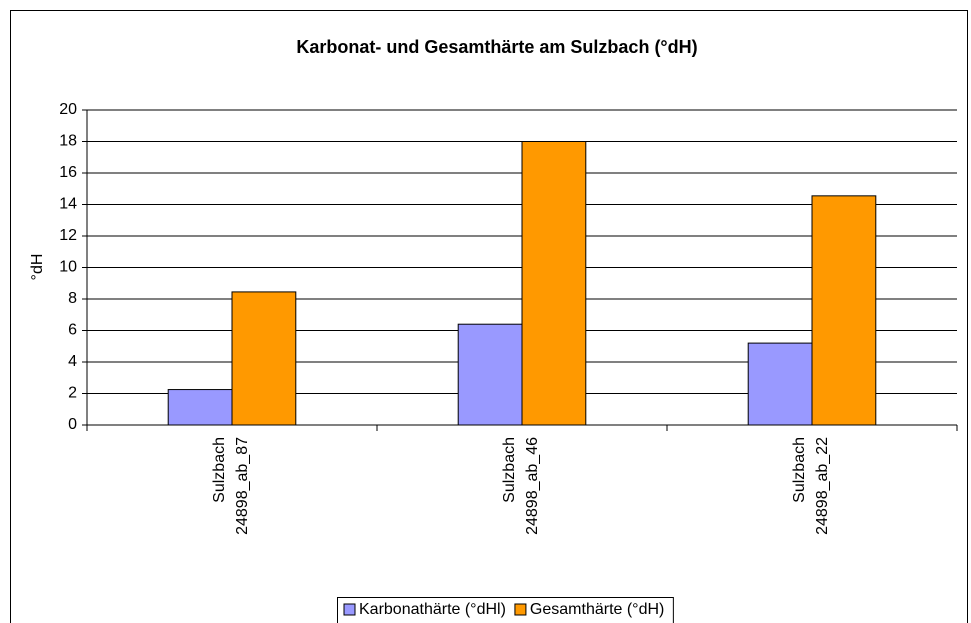 This screenshot has width=971, height=623. Describe the element at coordinates (68, 109) in the screenshot. I see `y-tick-label: 20` at that location.